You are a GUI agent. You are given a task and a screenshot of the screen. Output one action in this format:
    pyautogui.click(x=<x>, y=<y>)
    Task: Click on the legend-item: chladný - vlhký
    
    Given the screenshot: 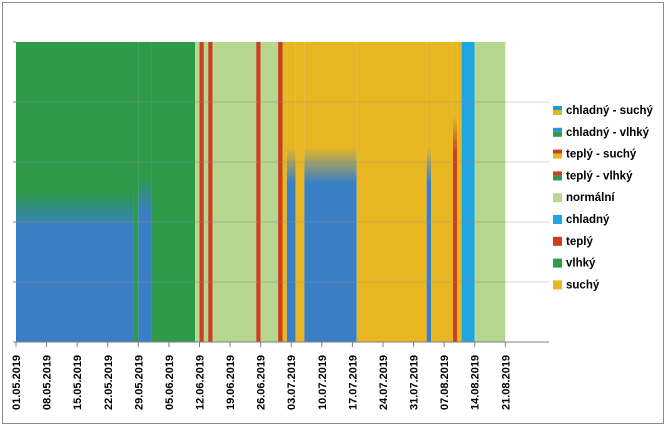 What is the action you would take?
    pyautogui.click(x=601, y=133)
    